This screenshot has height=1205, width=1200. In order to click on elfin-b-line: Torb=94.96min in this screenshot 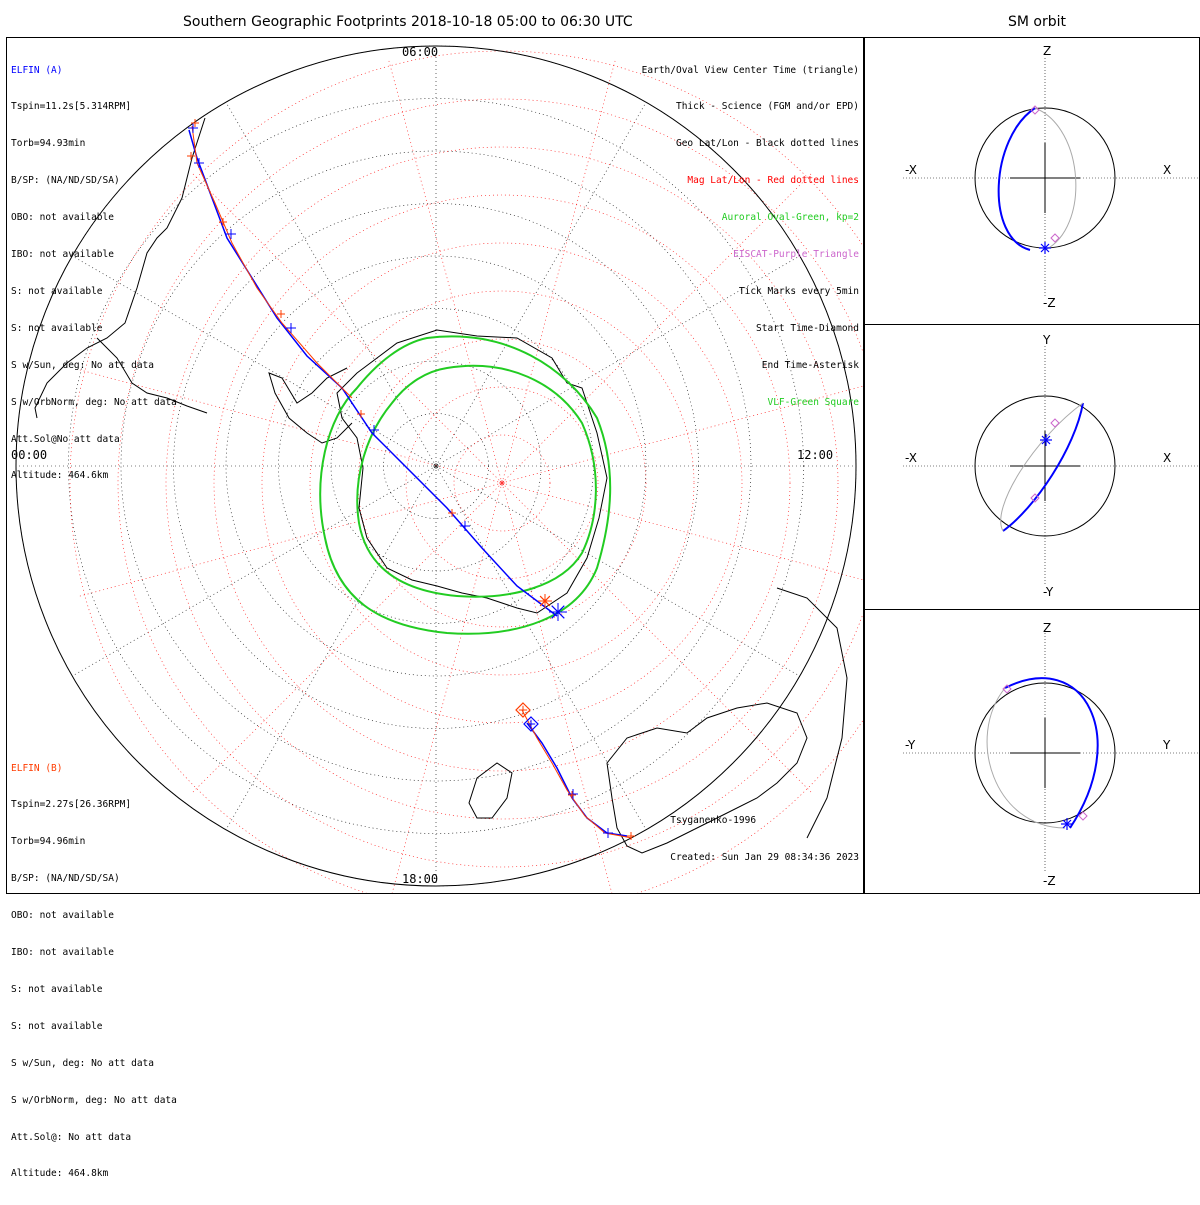, I will do `click(48, 842)`.